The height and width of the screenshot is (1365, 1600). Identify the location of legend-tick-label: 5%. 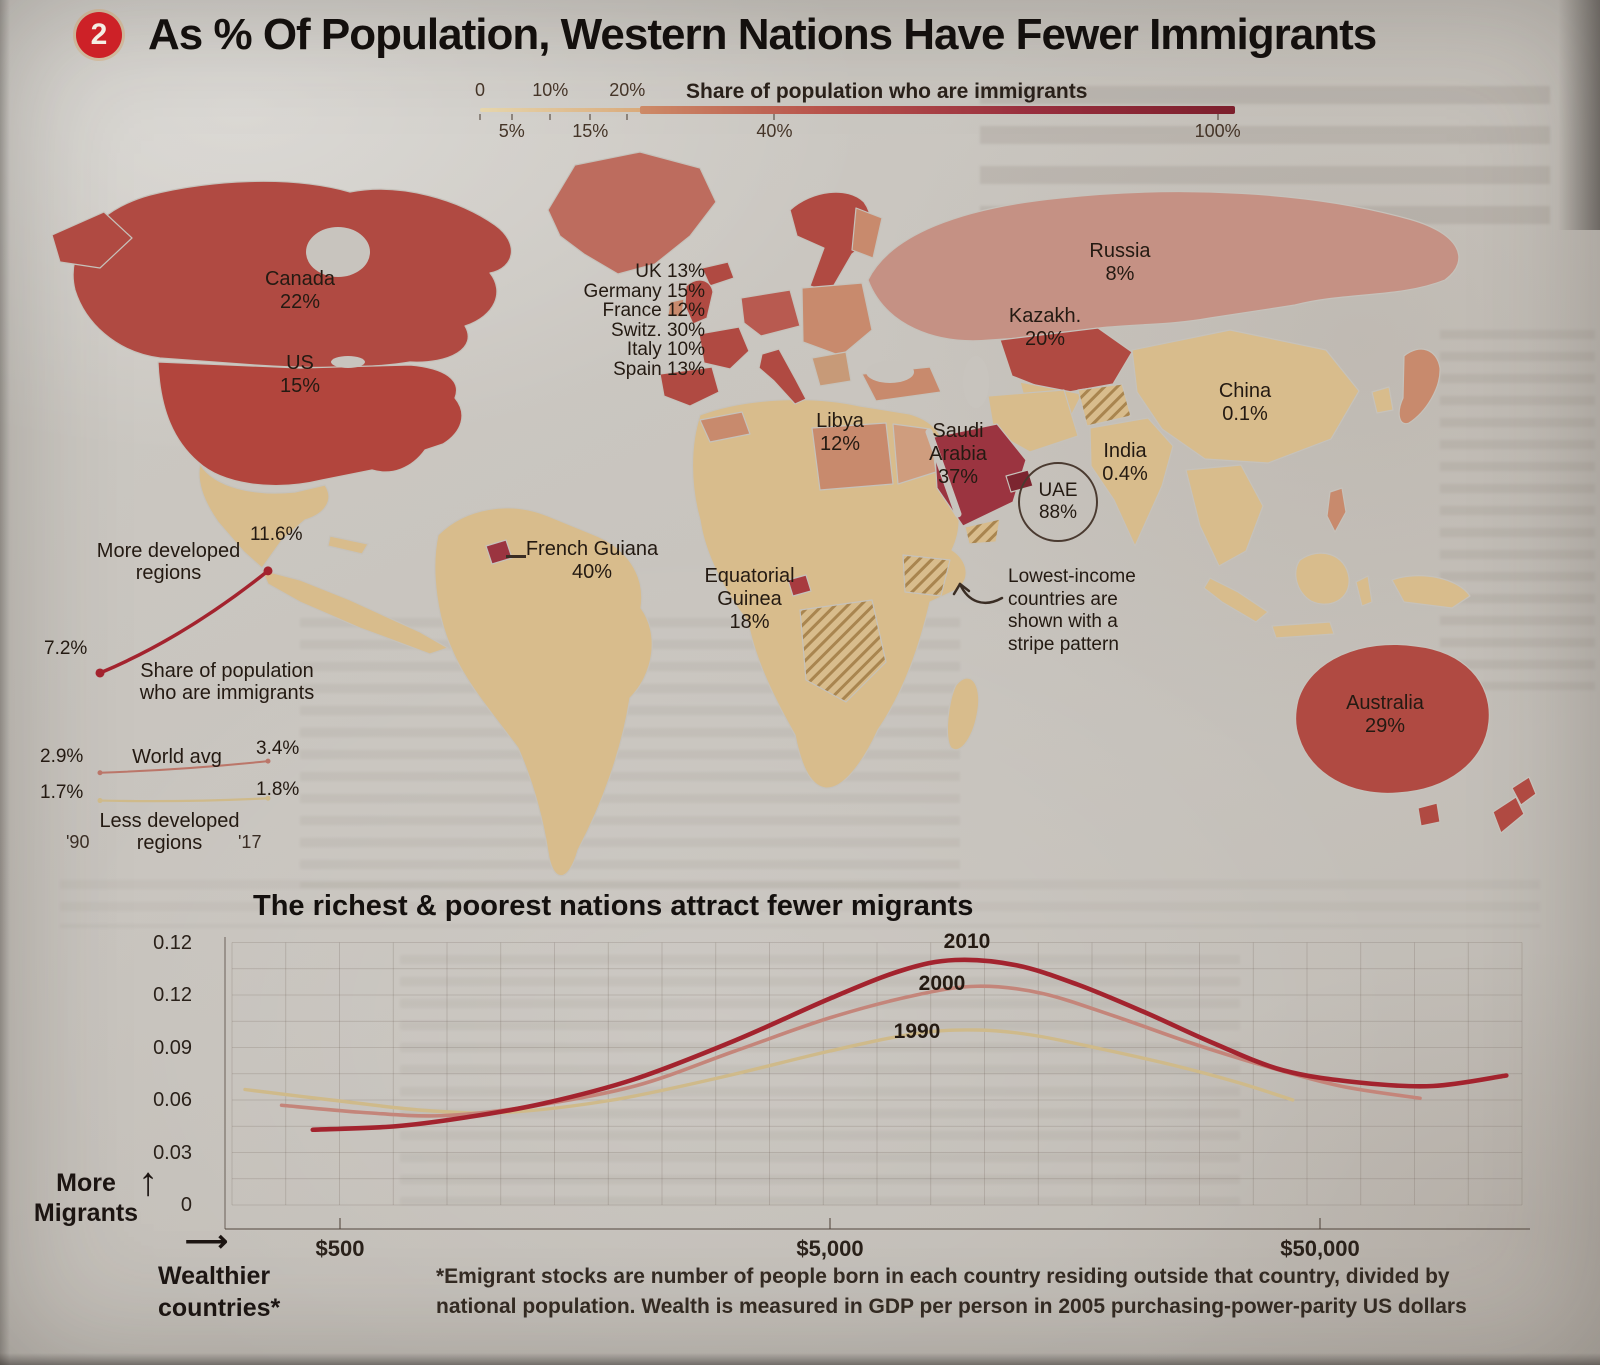
(511, 131).